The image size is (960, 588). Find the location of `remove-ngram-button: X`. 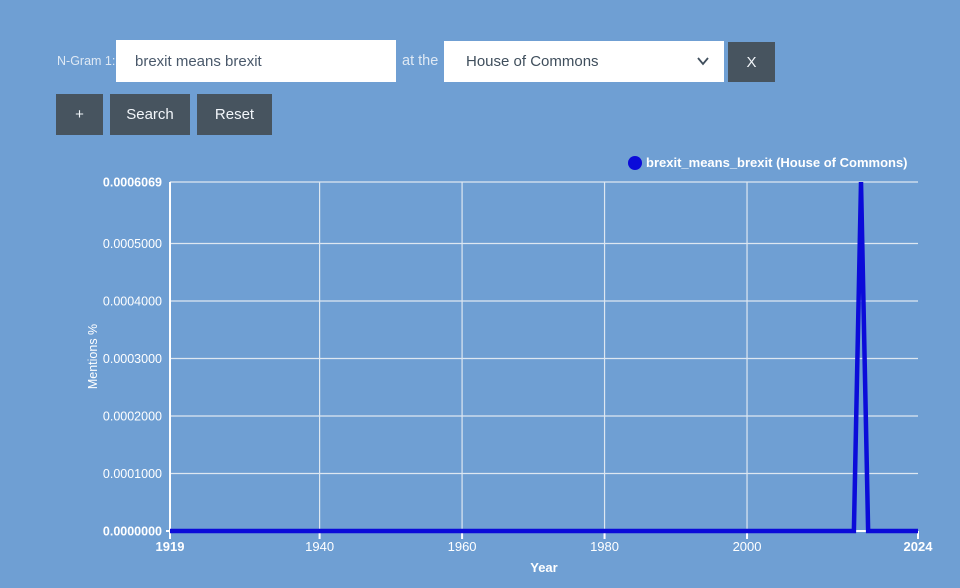

remove-ngram-button: X is located at coordinates (751, 62).